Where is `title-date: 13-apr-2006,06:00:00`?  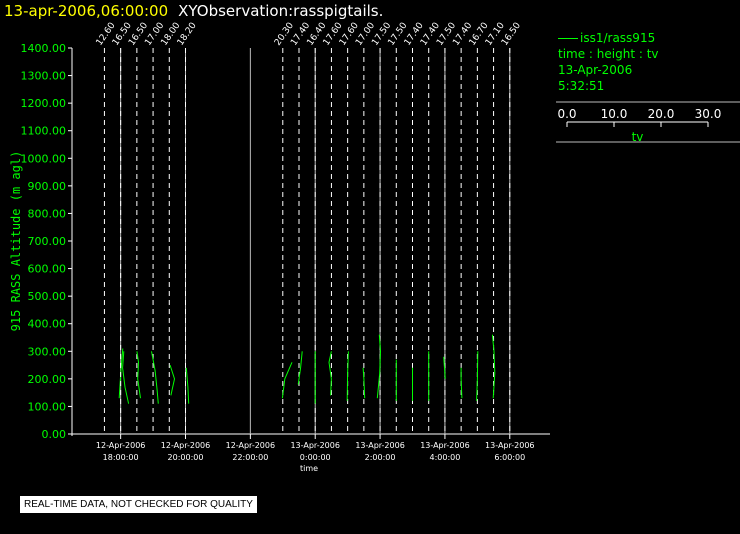 title-date: 13-apr-2006,06:00:00 is located at coordinates (86, 11).